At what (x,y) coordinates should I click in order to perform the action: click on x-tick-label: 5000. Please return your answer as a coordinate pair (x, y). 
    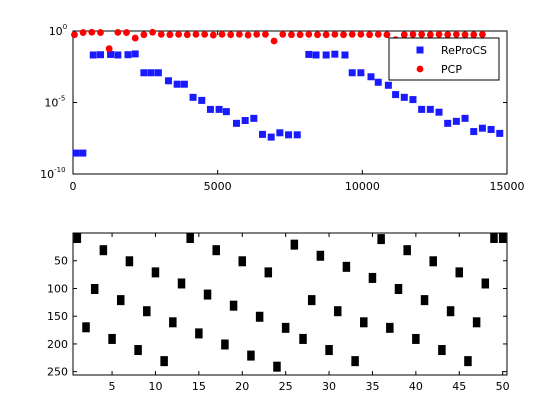
    Looking at the image, I should click on (218, 186).